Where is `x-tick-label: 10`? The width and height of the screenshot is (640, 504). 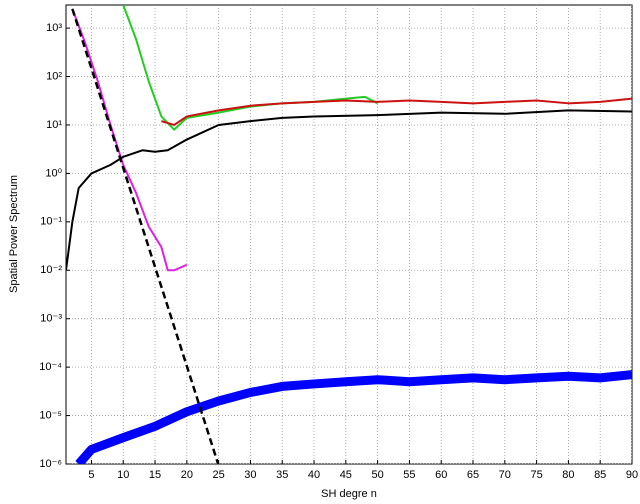 x-tick-label: 10 is located at coordinates (123, 475).